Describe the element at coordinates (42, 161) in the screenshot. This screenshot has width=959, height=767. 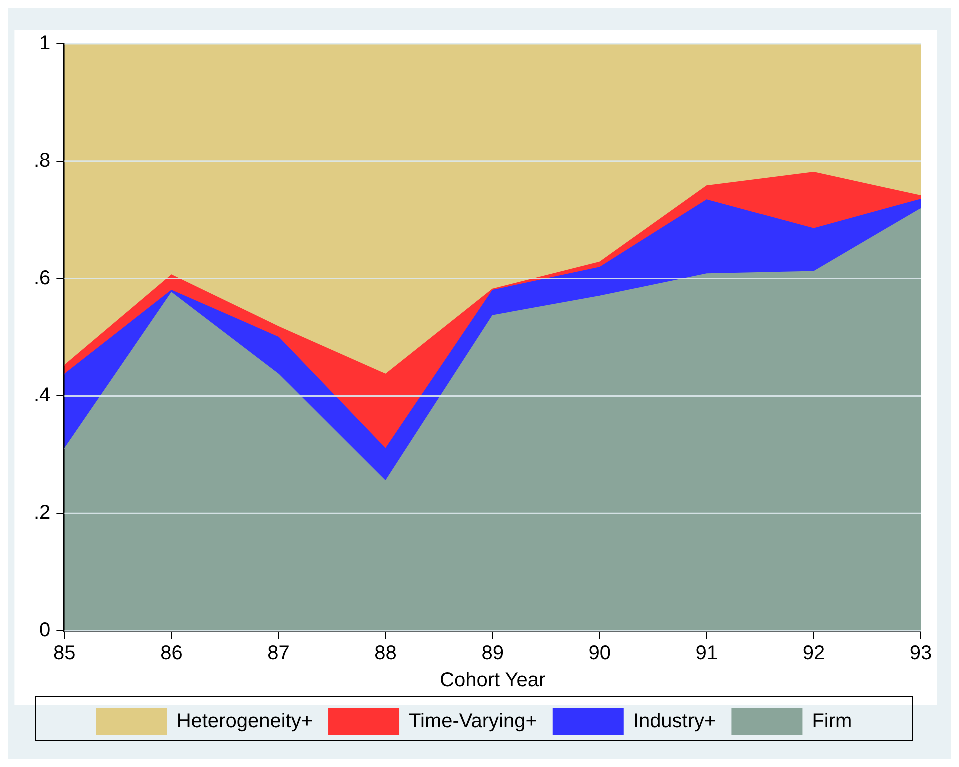
I see `y-tick-label: .8` at that location.